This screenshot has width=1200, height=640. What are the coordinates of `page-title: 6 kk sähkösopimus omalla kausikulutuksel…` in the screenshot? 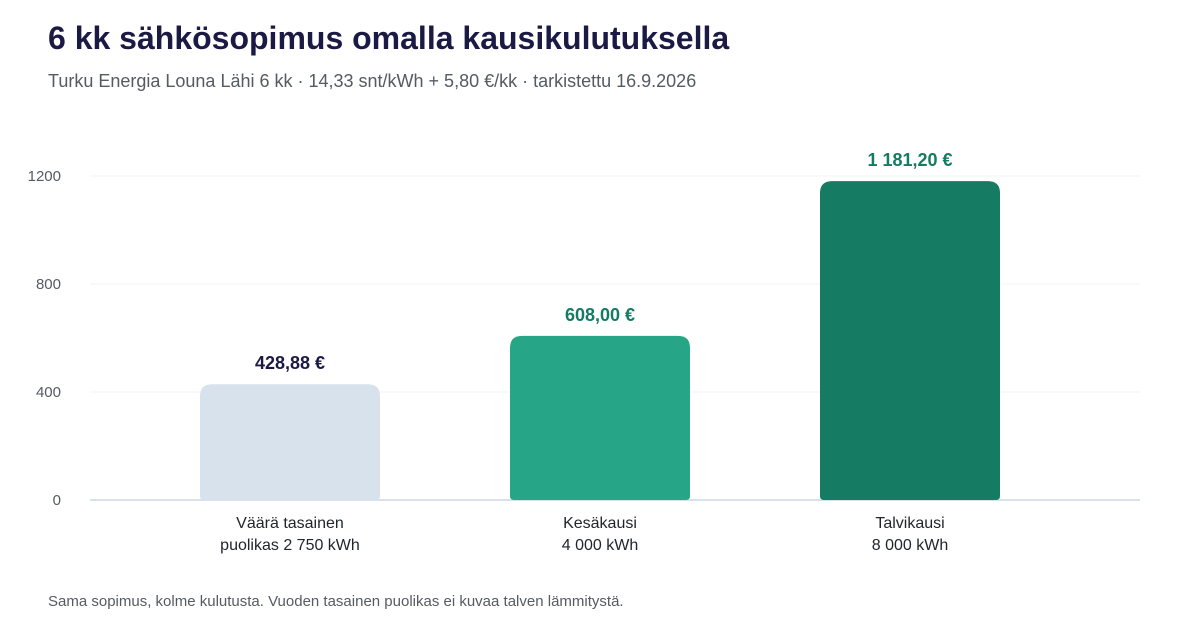 It's located at (389, 38).